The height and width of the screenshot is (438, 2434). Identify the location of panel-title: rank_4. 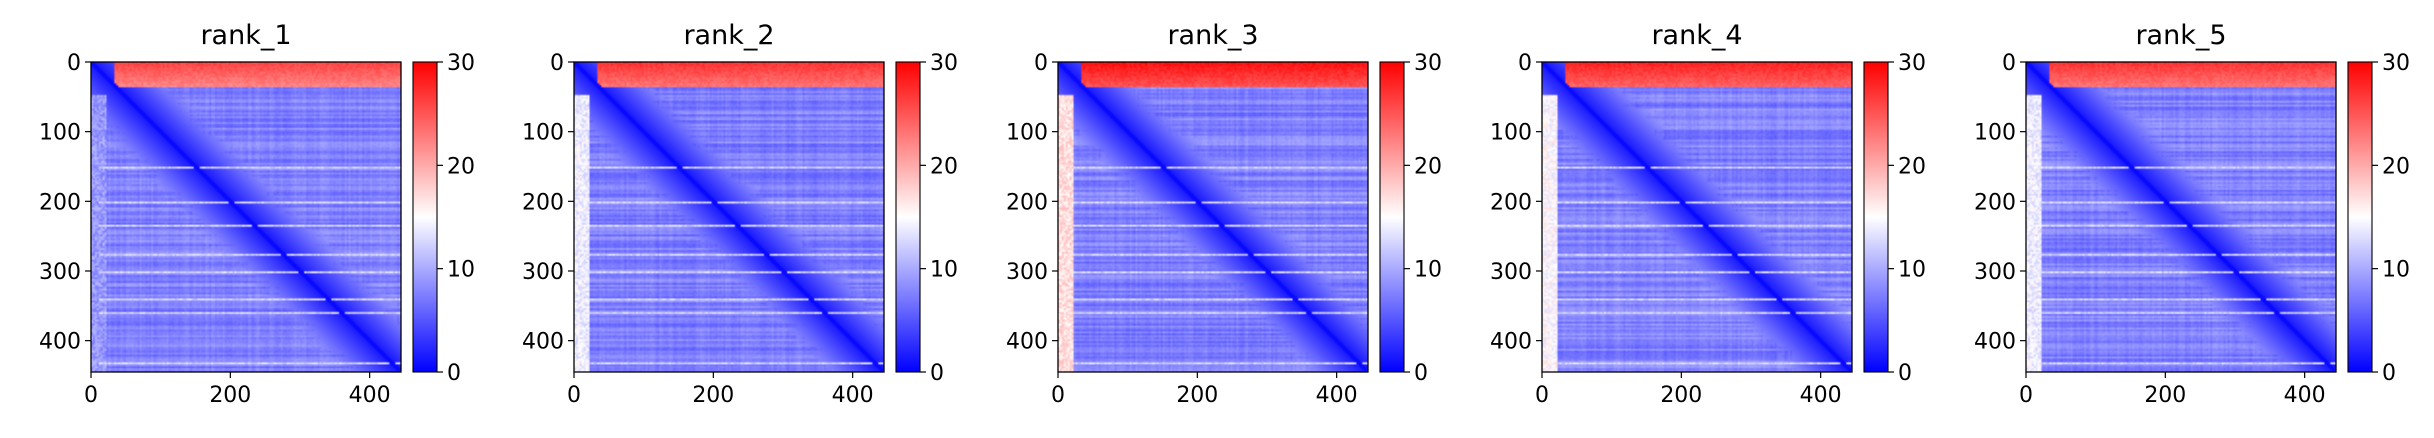
(1696, 35).